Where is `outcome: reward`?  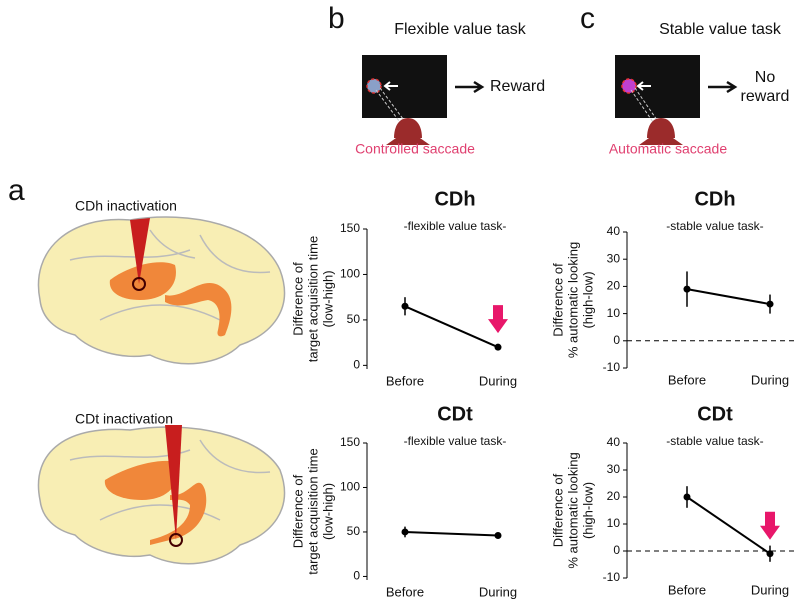 outcome: reward is located at coordinates (765, 96).